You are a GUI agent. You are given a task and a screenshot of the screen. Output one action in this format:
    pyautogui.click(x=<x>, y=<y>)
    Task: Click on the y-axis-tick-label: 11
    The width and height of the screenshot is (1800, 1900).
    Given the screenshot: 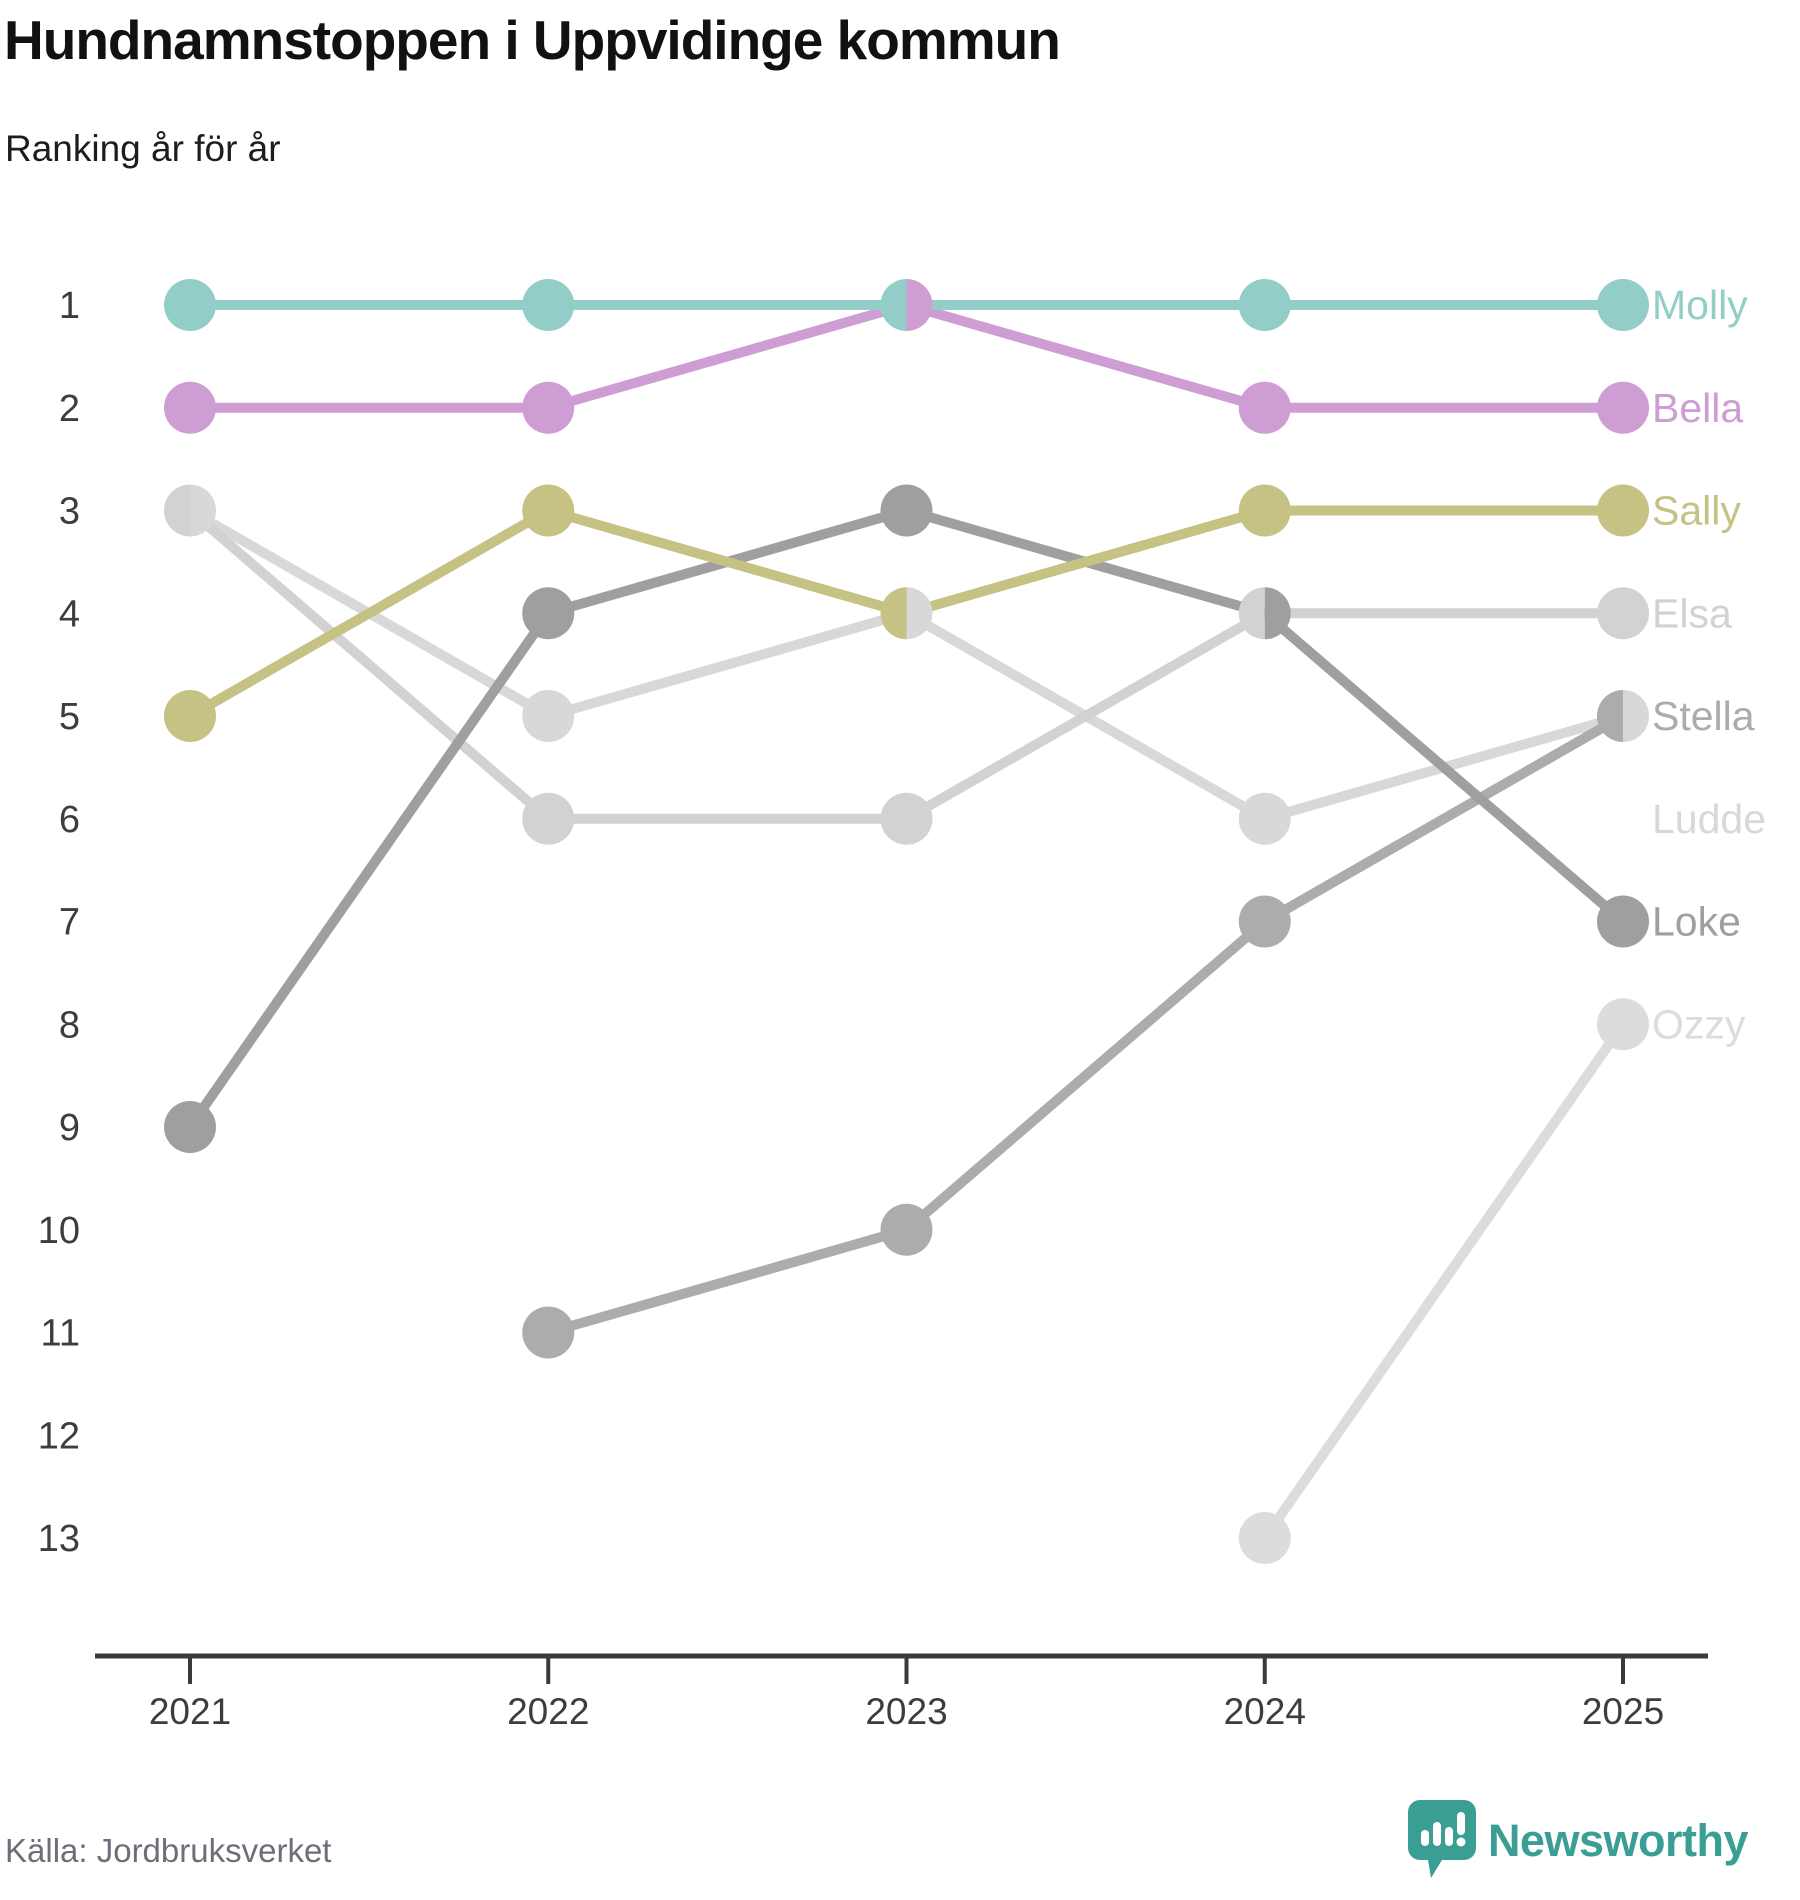 What is the action you would take?
    pyautogui.click(x=60, y=1334)
    